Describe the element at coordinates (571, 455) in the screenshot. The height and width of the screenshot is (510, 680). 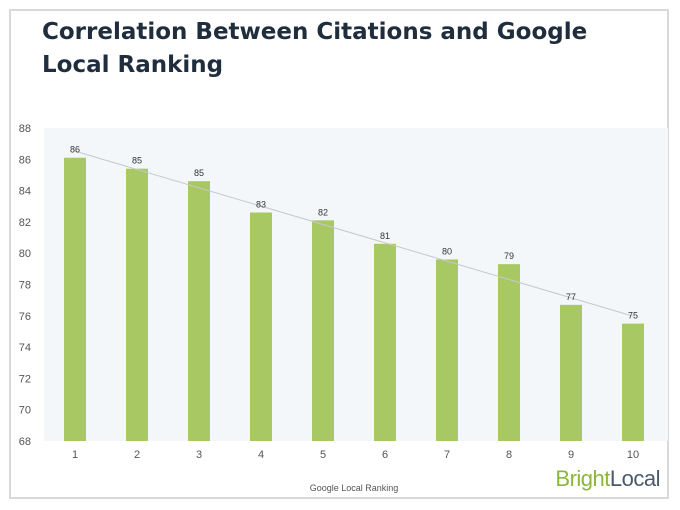
I see `x-tick-label: 9` at that location.